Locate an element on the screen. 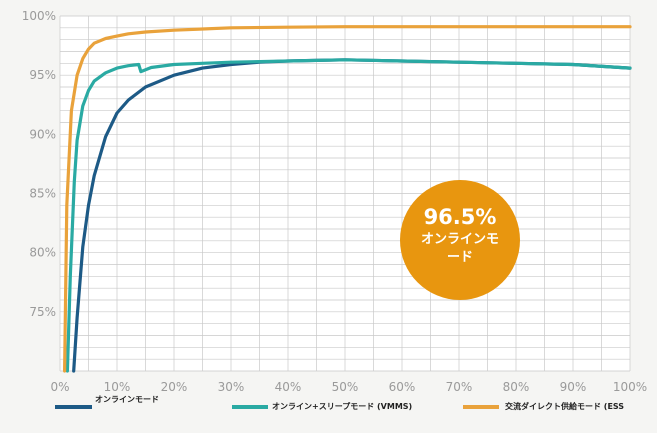  x-axis-ticks: 0% 10% 20% 30% 40% 50% 60% 70% 80% 90% 100% is located at coordinates (348, 387).